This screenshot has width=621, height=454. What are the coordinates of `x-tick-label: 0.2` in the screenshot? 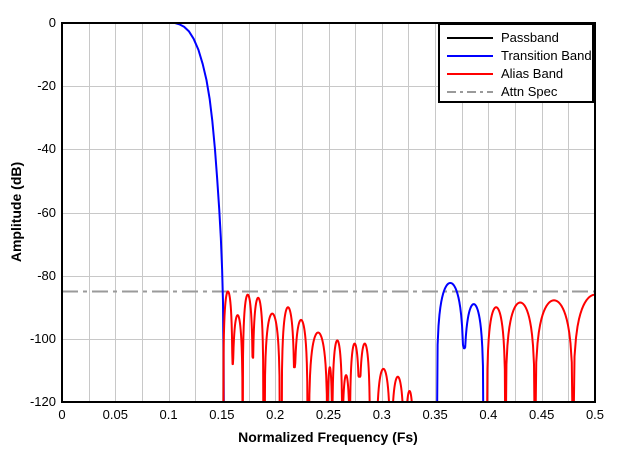 It's located at (275, 414).